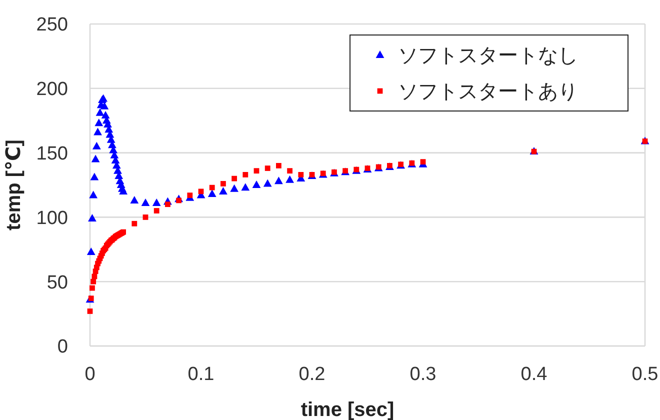  Describe the element at coordinates (201, 374) in the screenshot. I see `x-tick-label: 0.1` at that location.